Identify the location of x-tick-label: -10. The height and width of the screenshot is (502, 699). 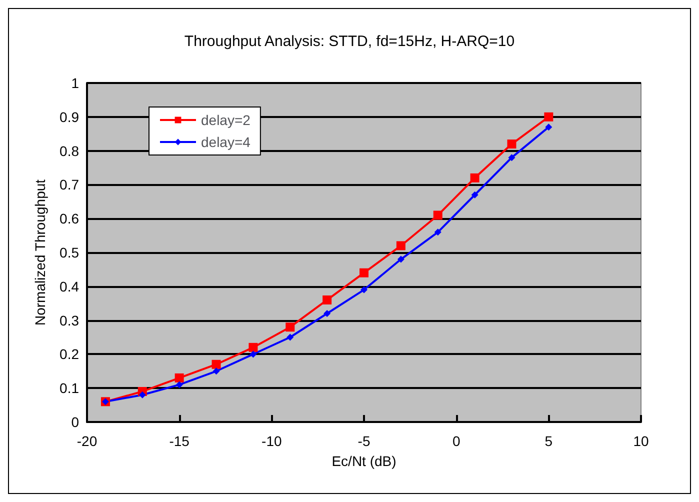
(272, 441).